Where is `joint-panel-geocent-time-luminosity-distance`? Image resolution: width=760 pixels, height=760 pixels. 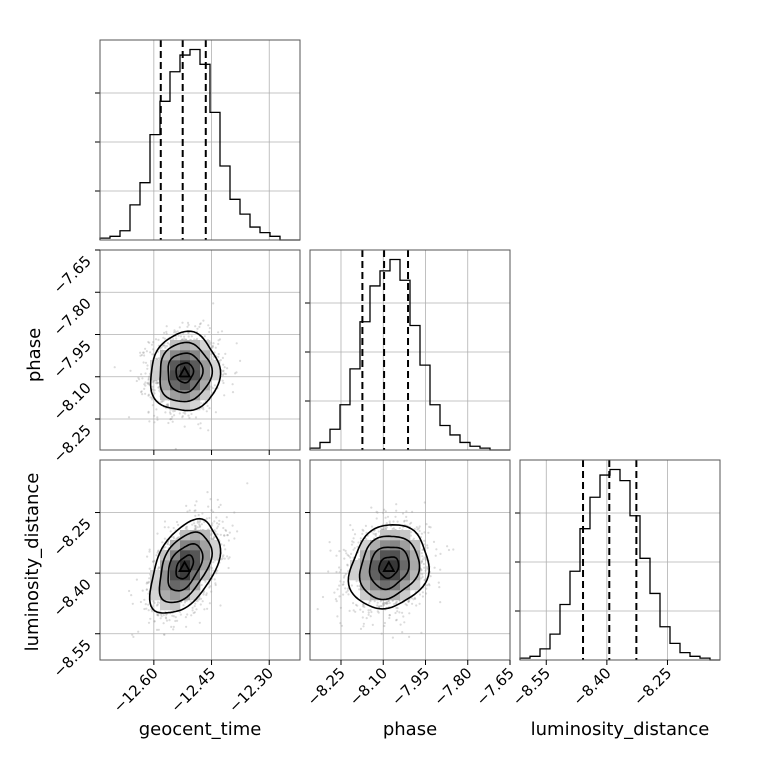 joint-panel-geocent-time-luminosity-distance is located at coordinates (200, 560).